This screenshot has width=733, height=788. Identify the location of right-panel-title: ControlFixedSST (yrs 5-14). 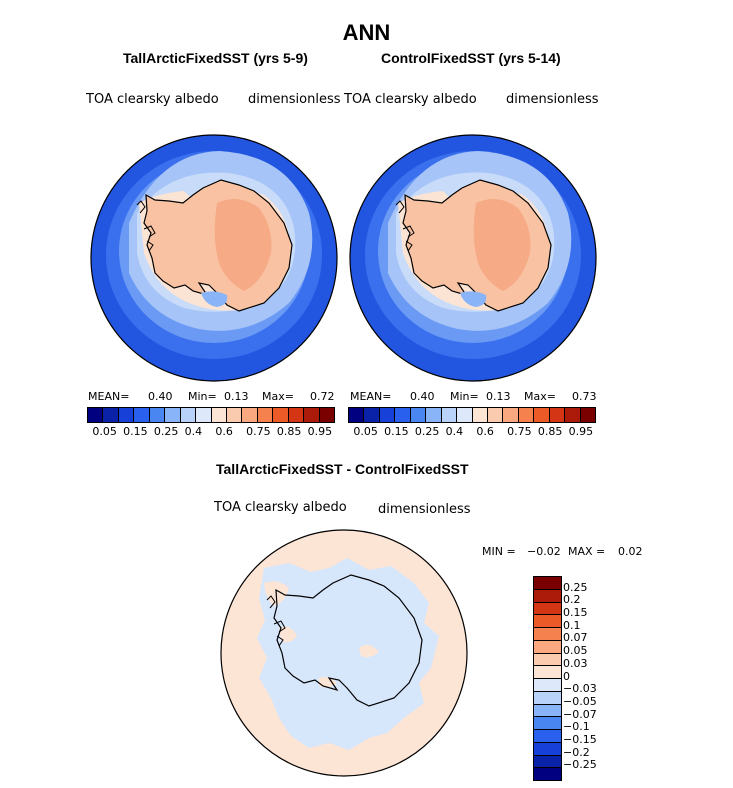
(471, 58).